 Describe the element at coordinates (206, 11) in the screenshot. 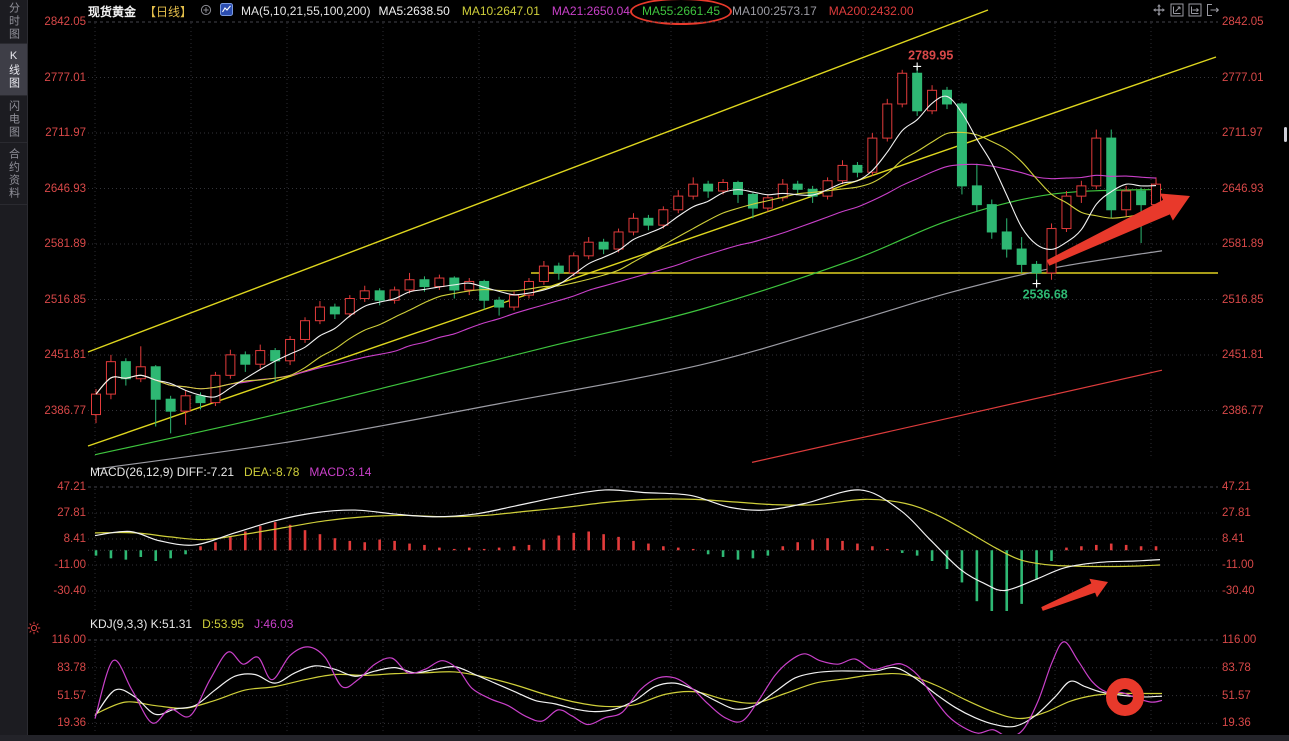

I see `add-indicator-icon` at that location.